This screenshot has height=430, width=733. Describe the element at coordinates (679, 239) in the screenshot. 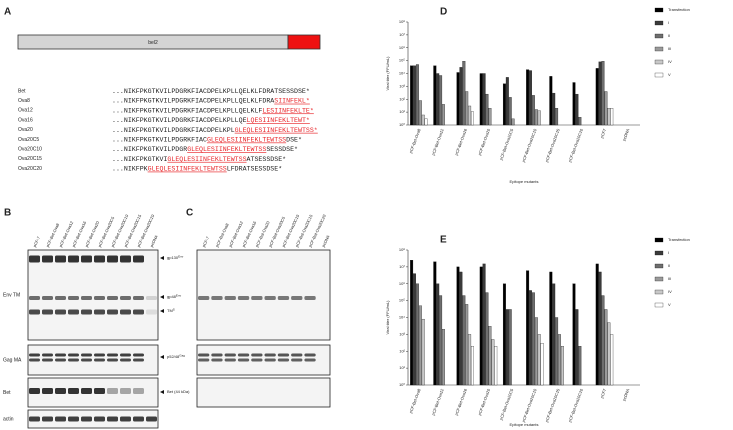

I see `legend-label: Transfection` at that location.